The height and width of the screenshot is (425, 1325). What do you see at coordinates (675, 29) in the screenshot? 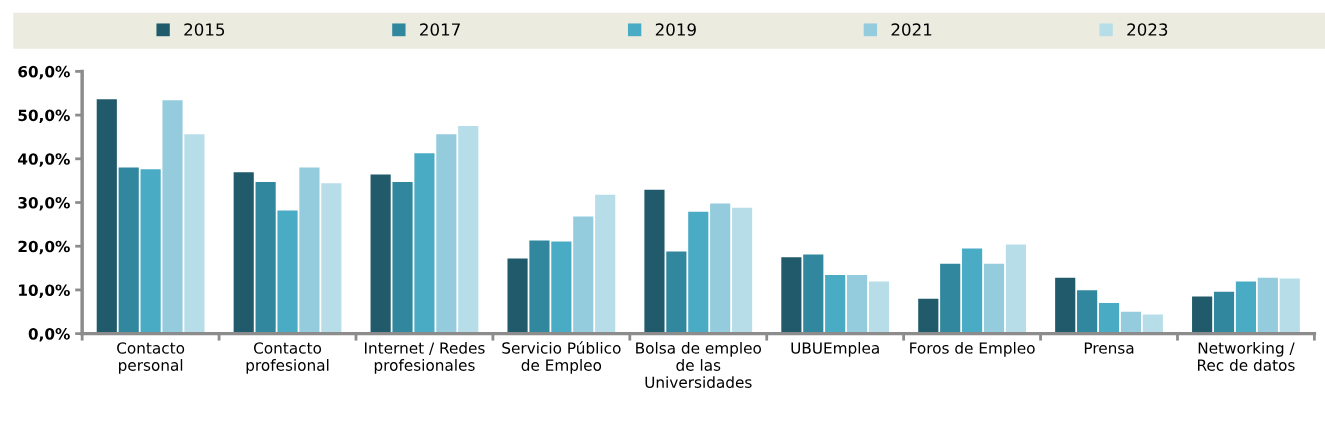
I see `legend-label: 2019` at bounding box center [675, 29].